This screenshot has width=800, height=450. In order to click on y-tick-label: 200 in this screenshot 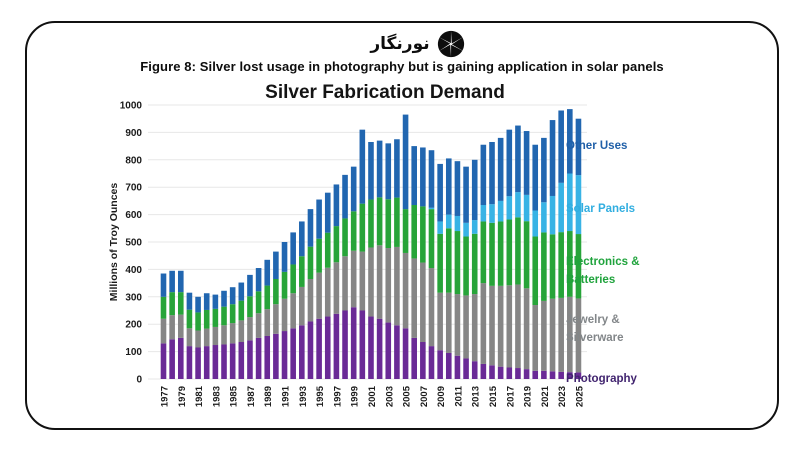, I will do `click(133, 325)`.